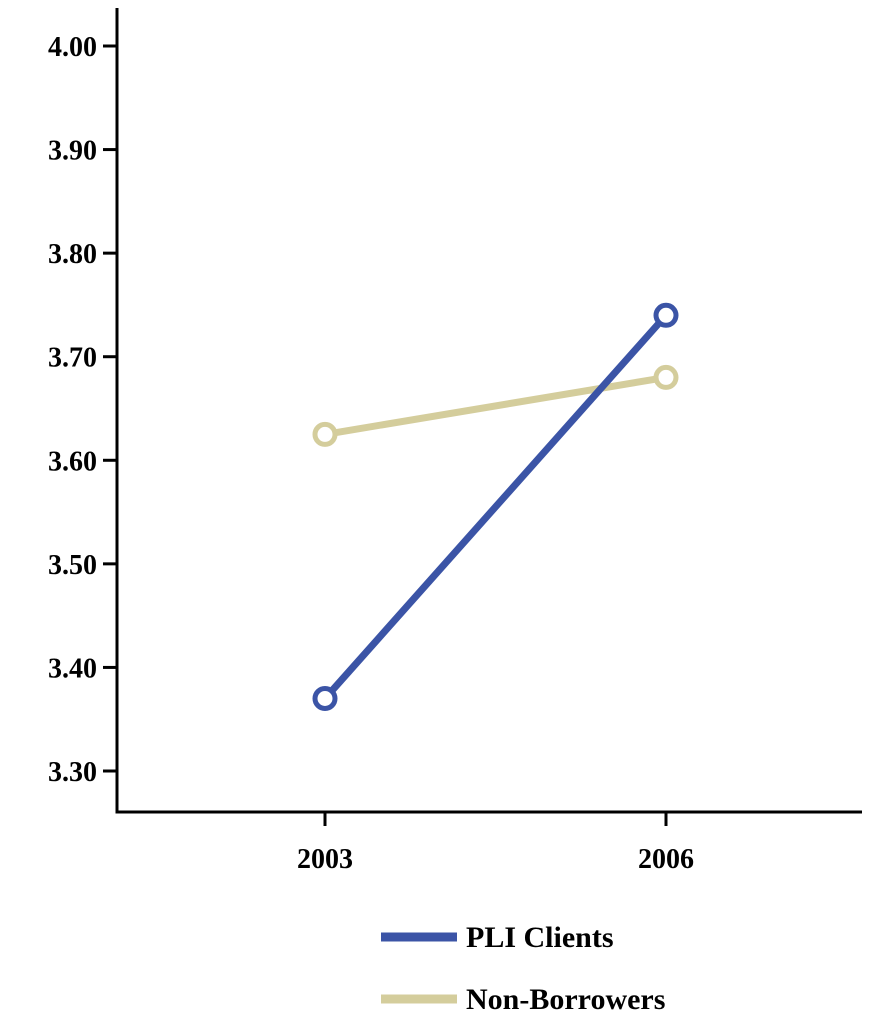  What do you see at coordinates (72, 772) in the screenshot?
I see `y-tick-label: 3.30` at bounding box center [72, 772].